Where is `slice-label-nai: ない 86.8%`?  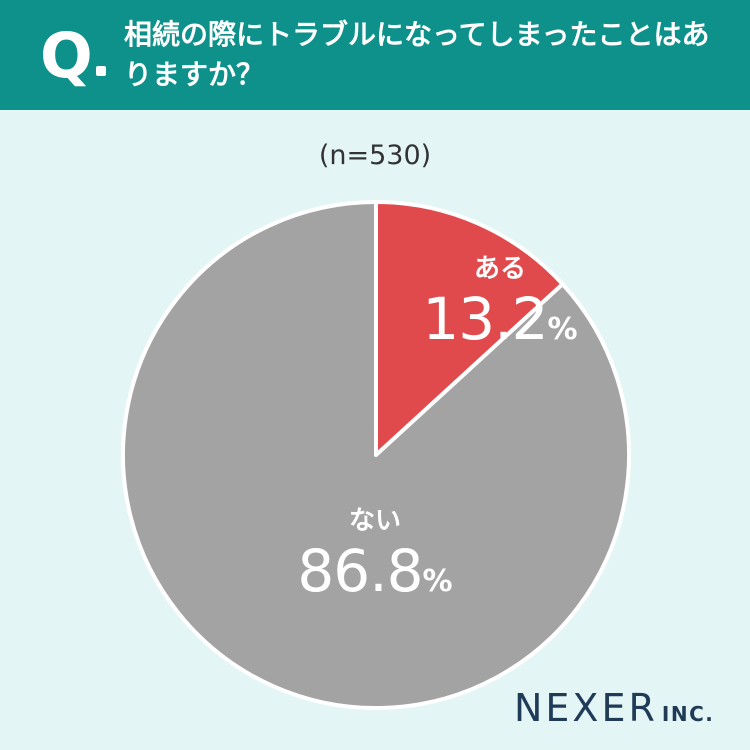 slice-label-nai: ない 86.8% is located at coordinates (375, 552).